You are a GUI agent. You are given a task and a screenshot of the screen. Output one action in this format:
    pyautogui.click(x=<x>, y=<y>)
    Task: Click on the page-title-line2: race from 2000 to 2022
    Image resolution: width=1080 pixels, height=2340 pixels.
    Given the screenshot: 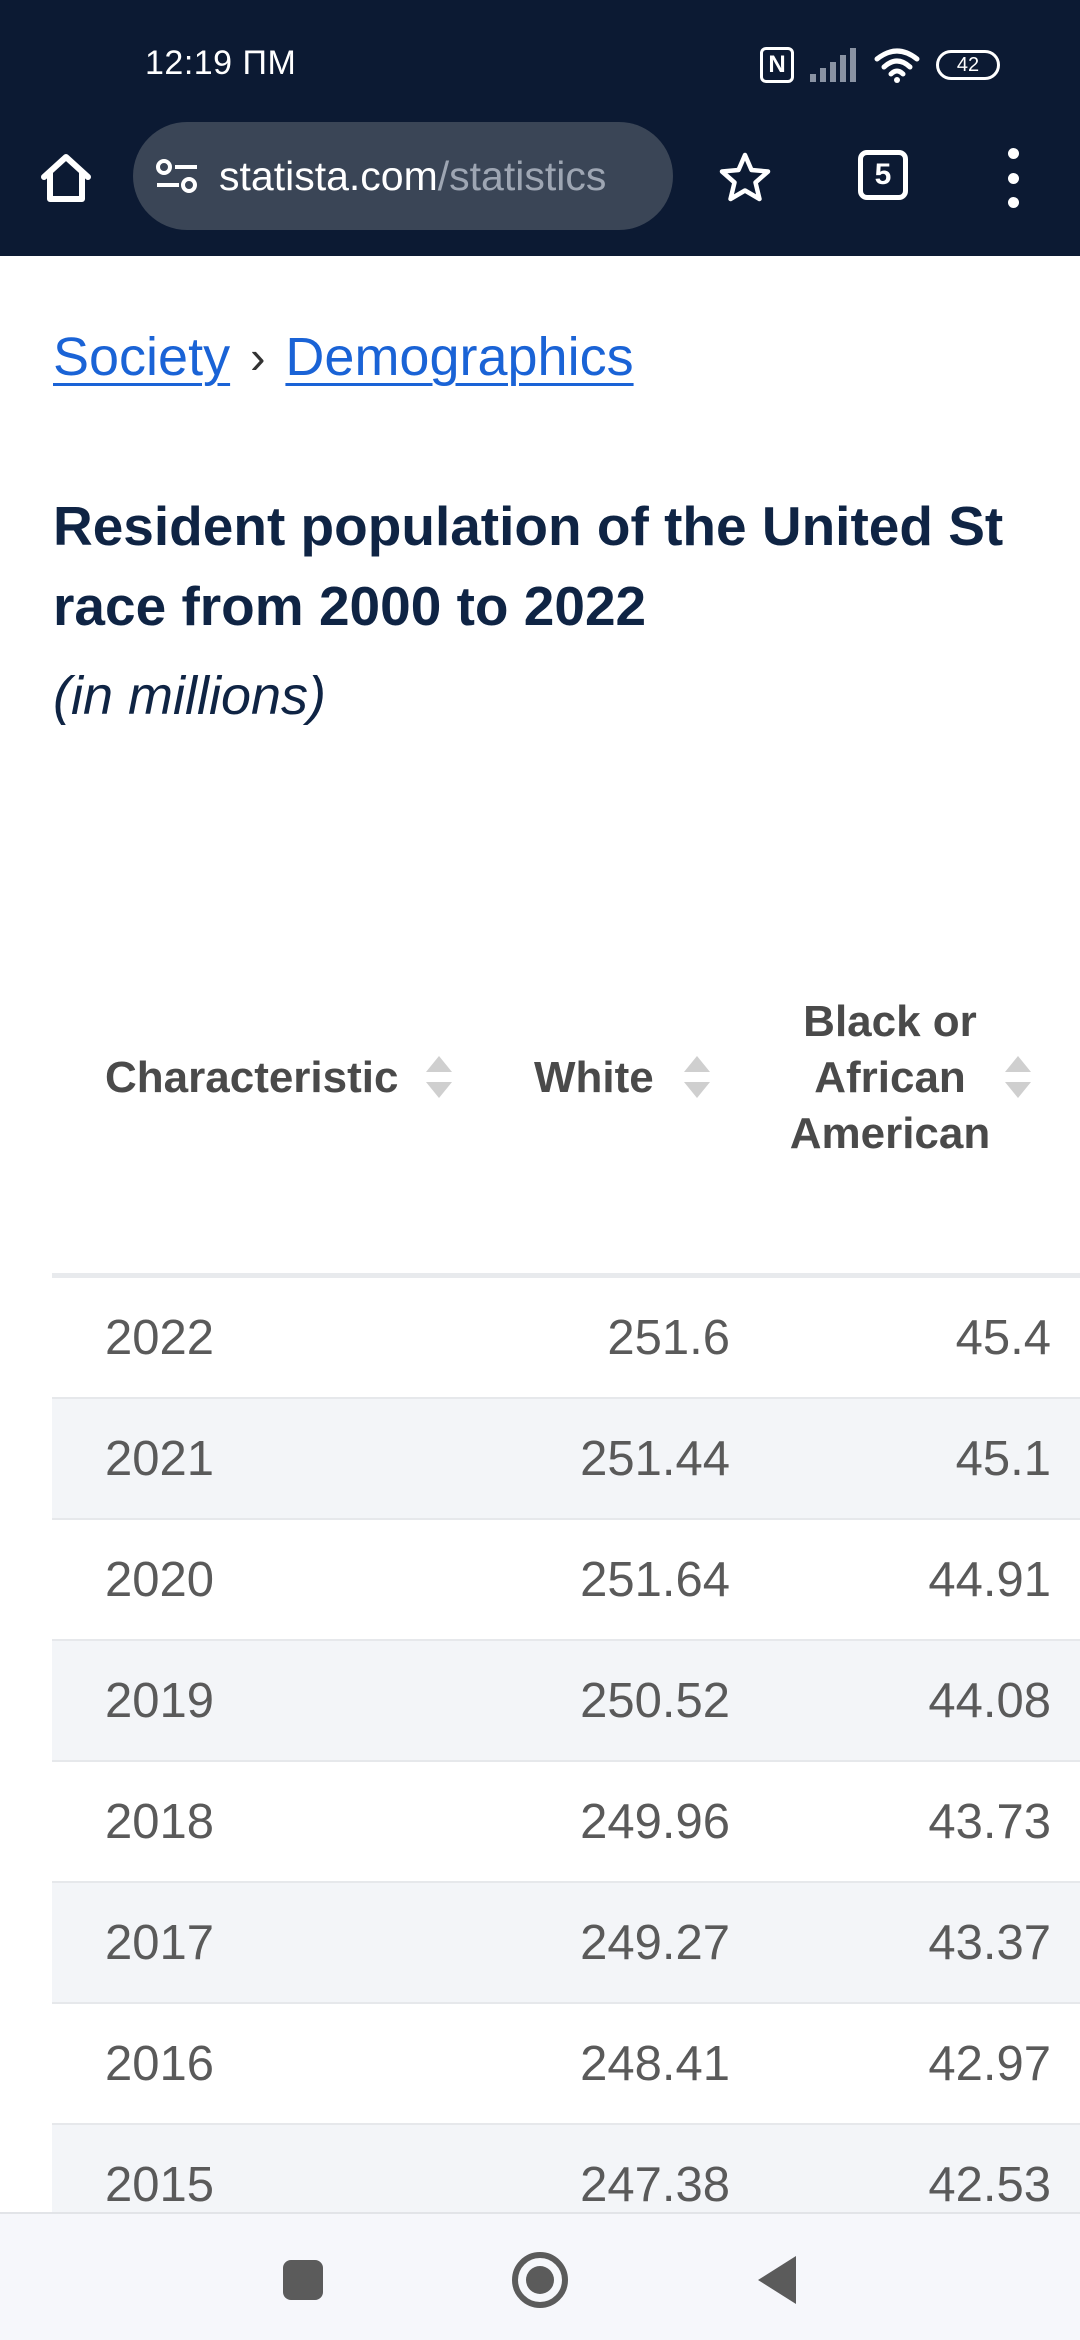 What is the action you would take?
    pyautogui.click(x=350, y=606)
    